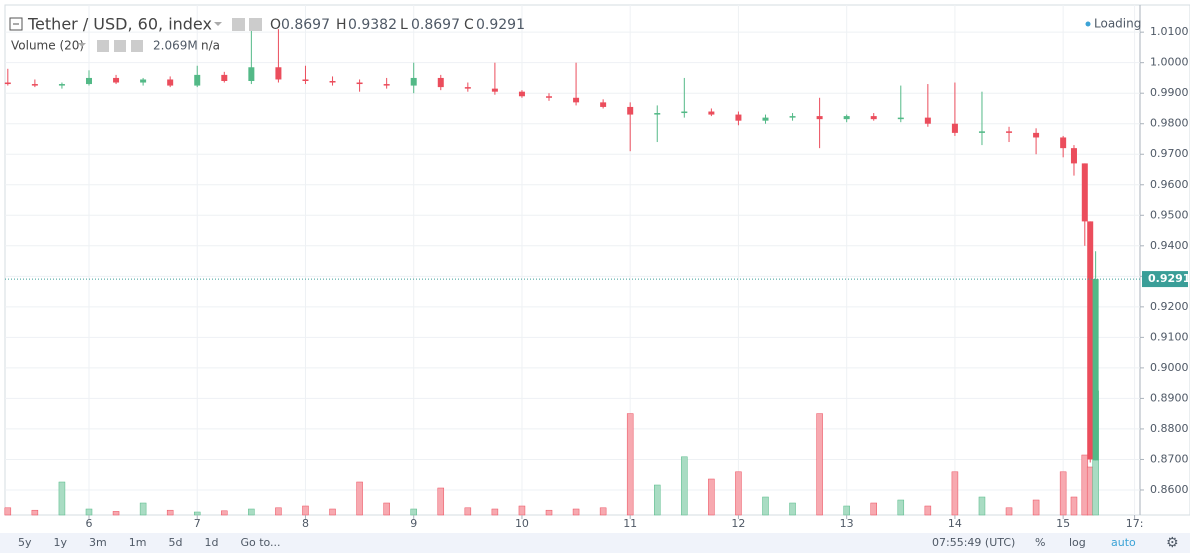 This screenshot has height=553, width=1190. Describe the element at coordinates (1169, 397) in the screenshot. I see `y-tick-label: 0.8900` at that location.